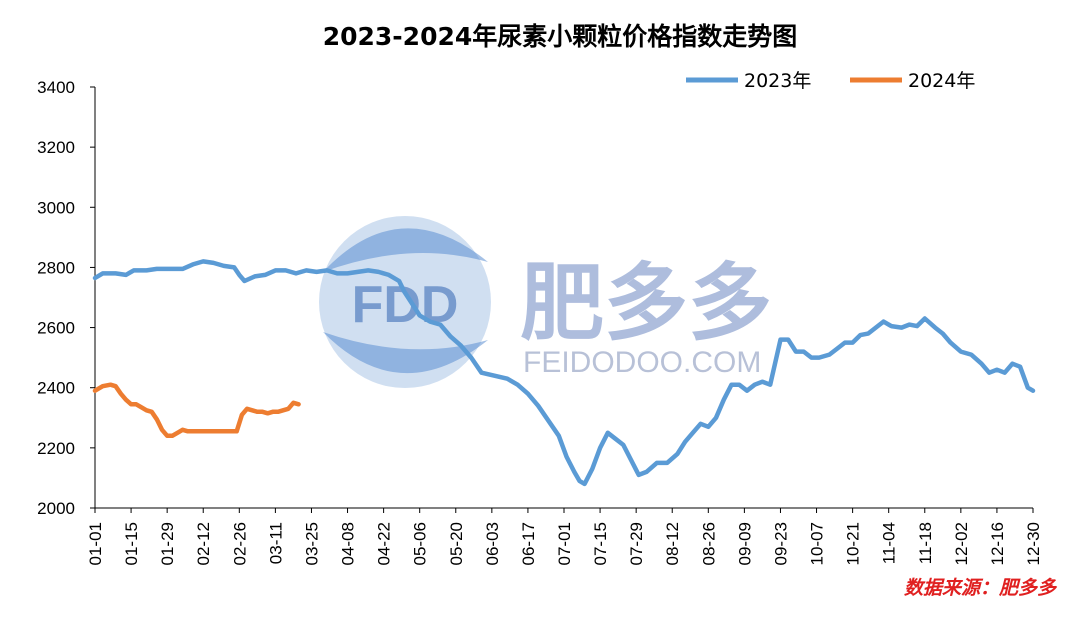 This screenshot has width=1080, height=622. What do you see at coordinates (131, 543) in the screenshot?
I see `x-tick-label: 01-15` at bounding box center [131, 543].